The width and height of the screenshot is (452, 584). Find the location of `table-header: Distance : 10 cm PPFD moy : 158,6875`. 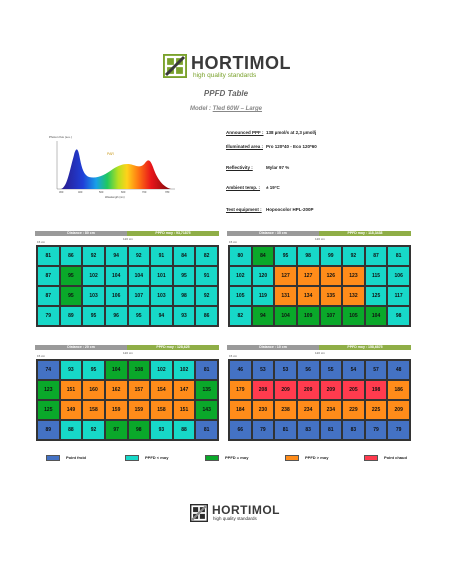

table-header: Distance : 10 cm PPFD moy : 158,6875 is located at coordinates (319, 347).